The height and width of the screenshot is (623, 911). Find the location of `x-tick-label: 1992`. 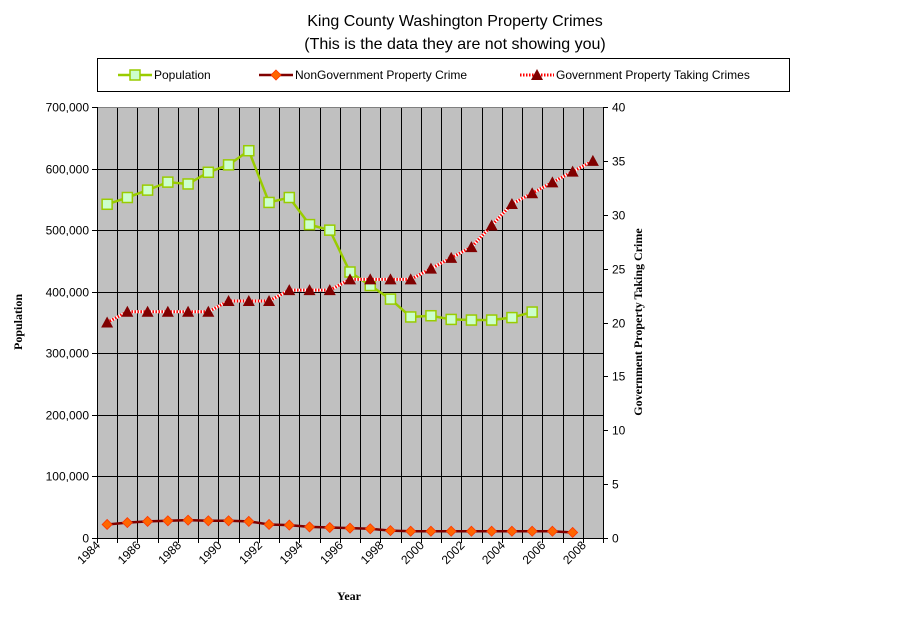

x-tick-label: 1992 is located at coordinates (250, 552).